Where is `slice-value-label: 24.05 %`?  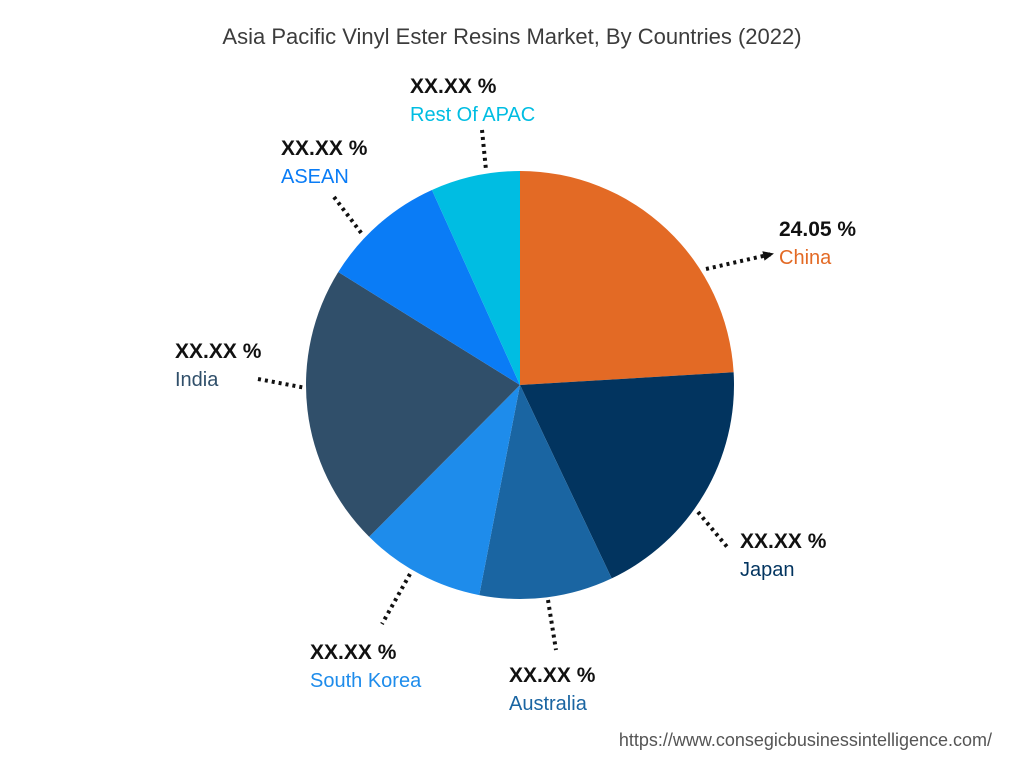 slice-value-label: 24.05 % is located at coordinates (817, 229).